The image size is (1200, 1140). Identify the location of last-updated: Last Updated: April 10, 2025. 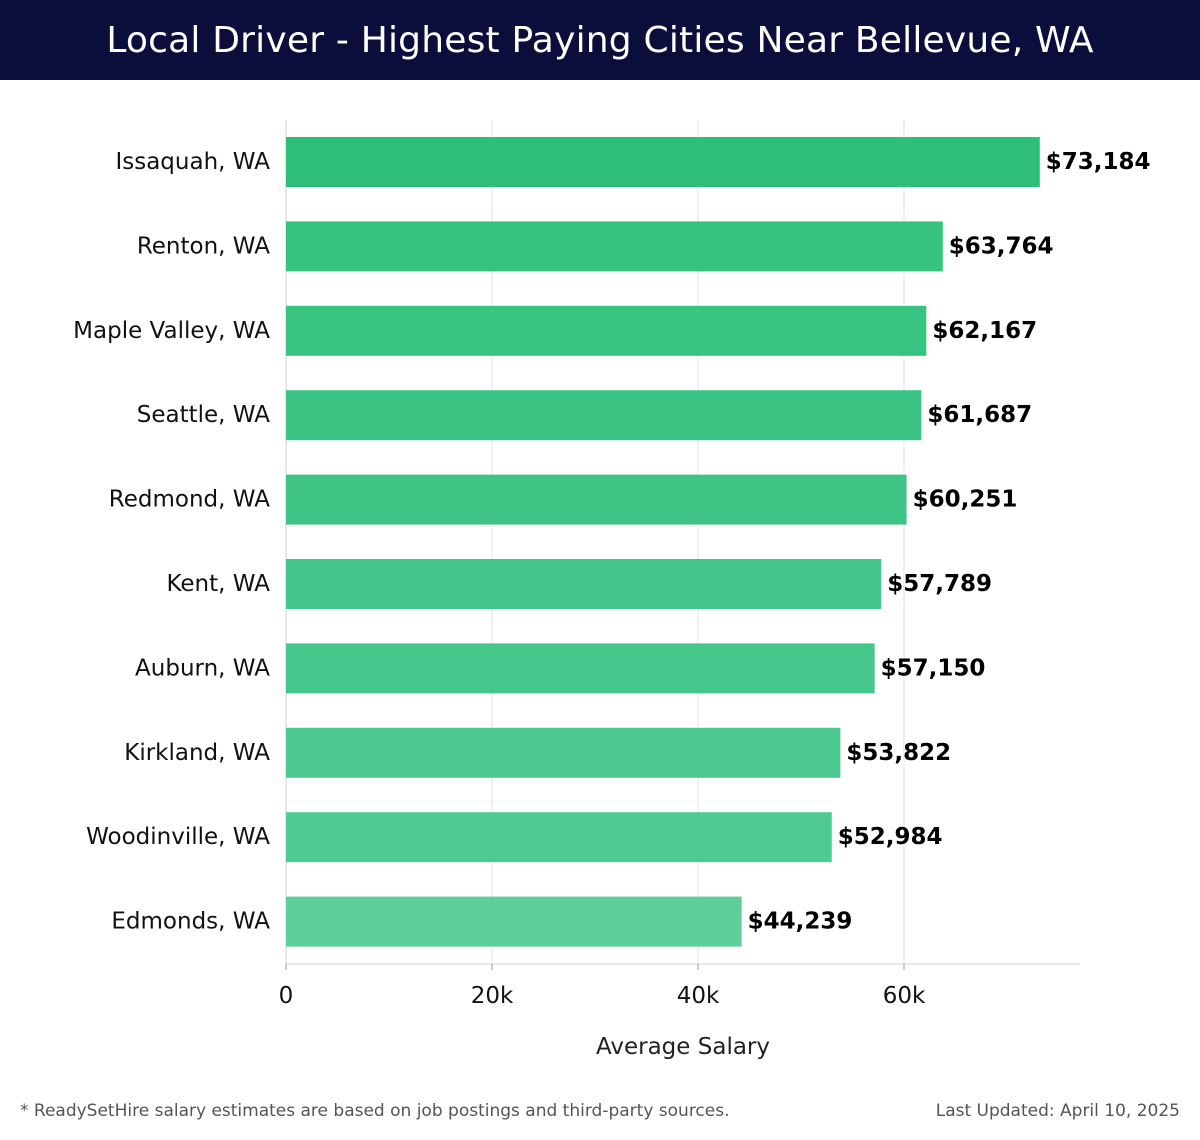
(1057, 1111).